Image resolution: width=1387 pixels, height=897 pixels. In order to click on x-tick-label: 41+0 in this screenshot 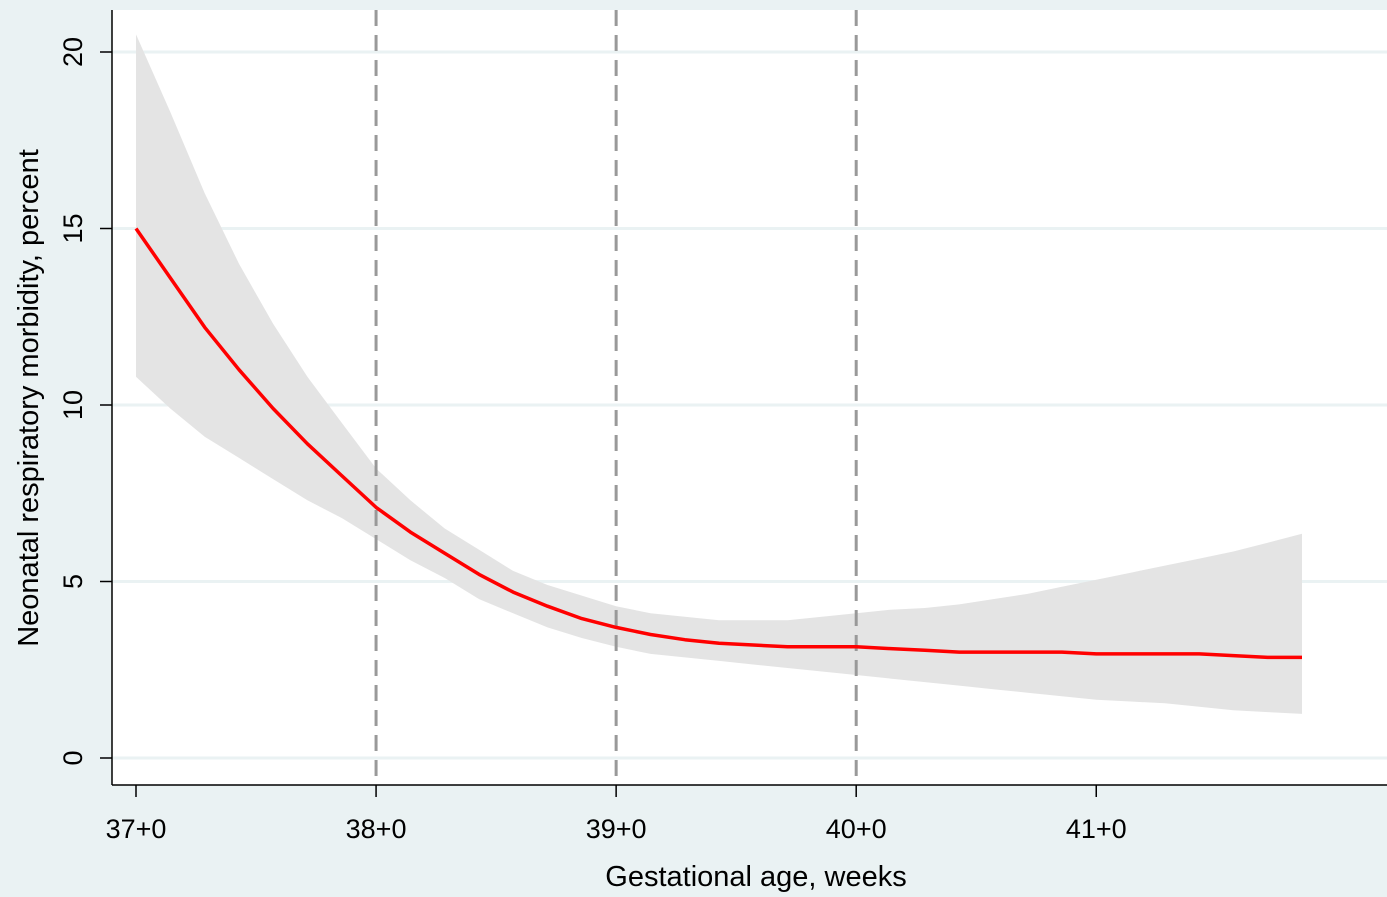, I will do `click(1096, 829)`.